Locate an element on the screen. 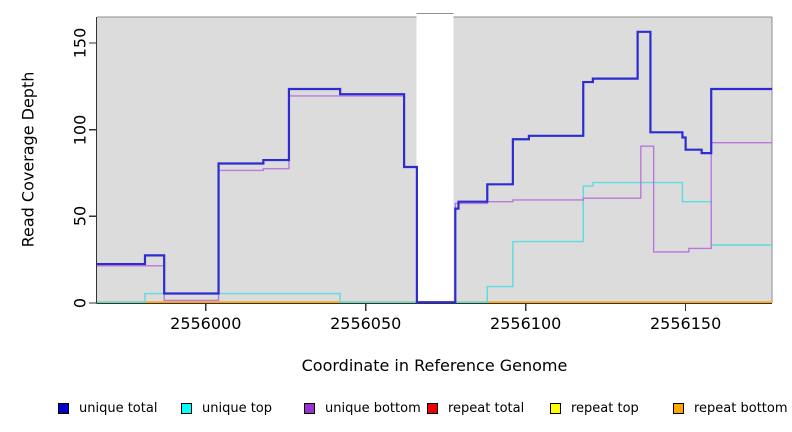 The height and width of the screenshot is (432, 792). legend-item-unique-top: unique top is located at coordinates (226, 408).